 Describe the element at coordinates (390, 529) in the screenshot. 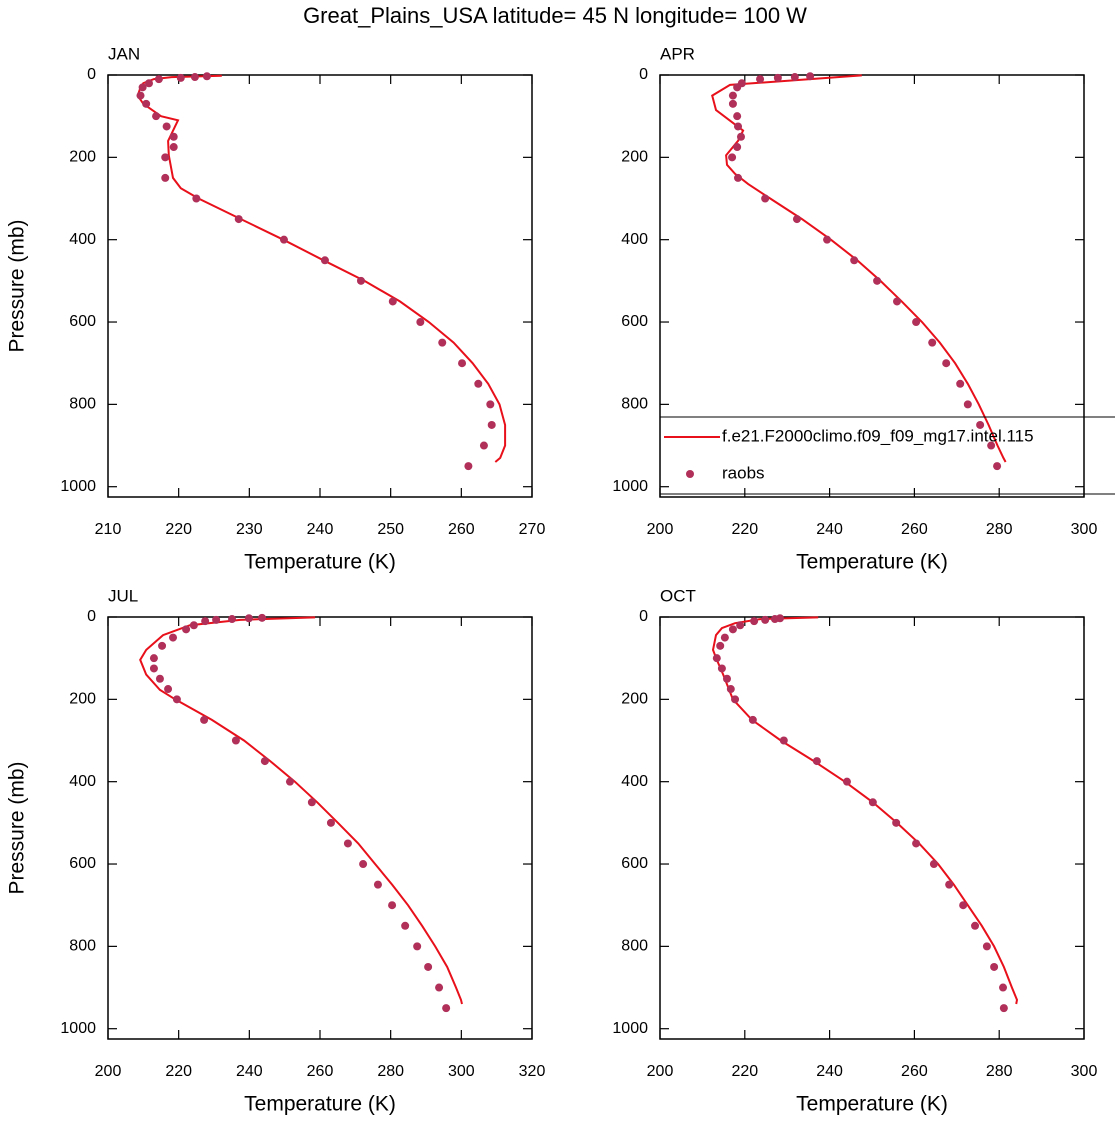

I see `x-tick-label: 250` at that location.